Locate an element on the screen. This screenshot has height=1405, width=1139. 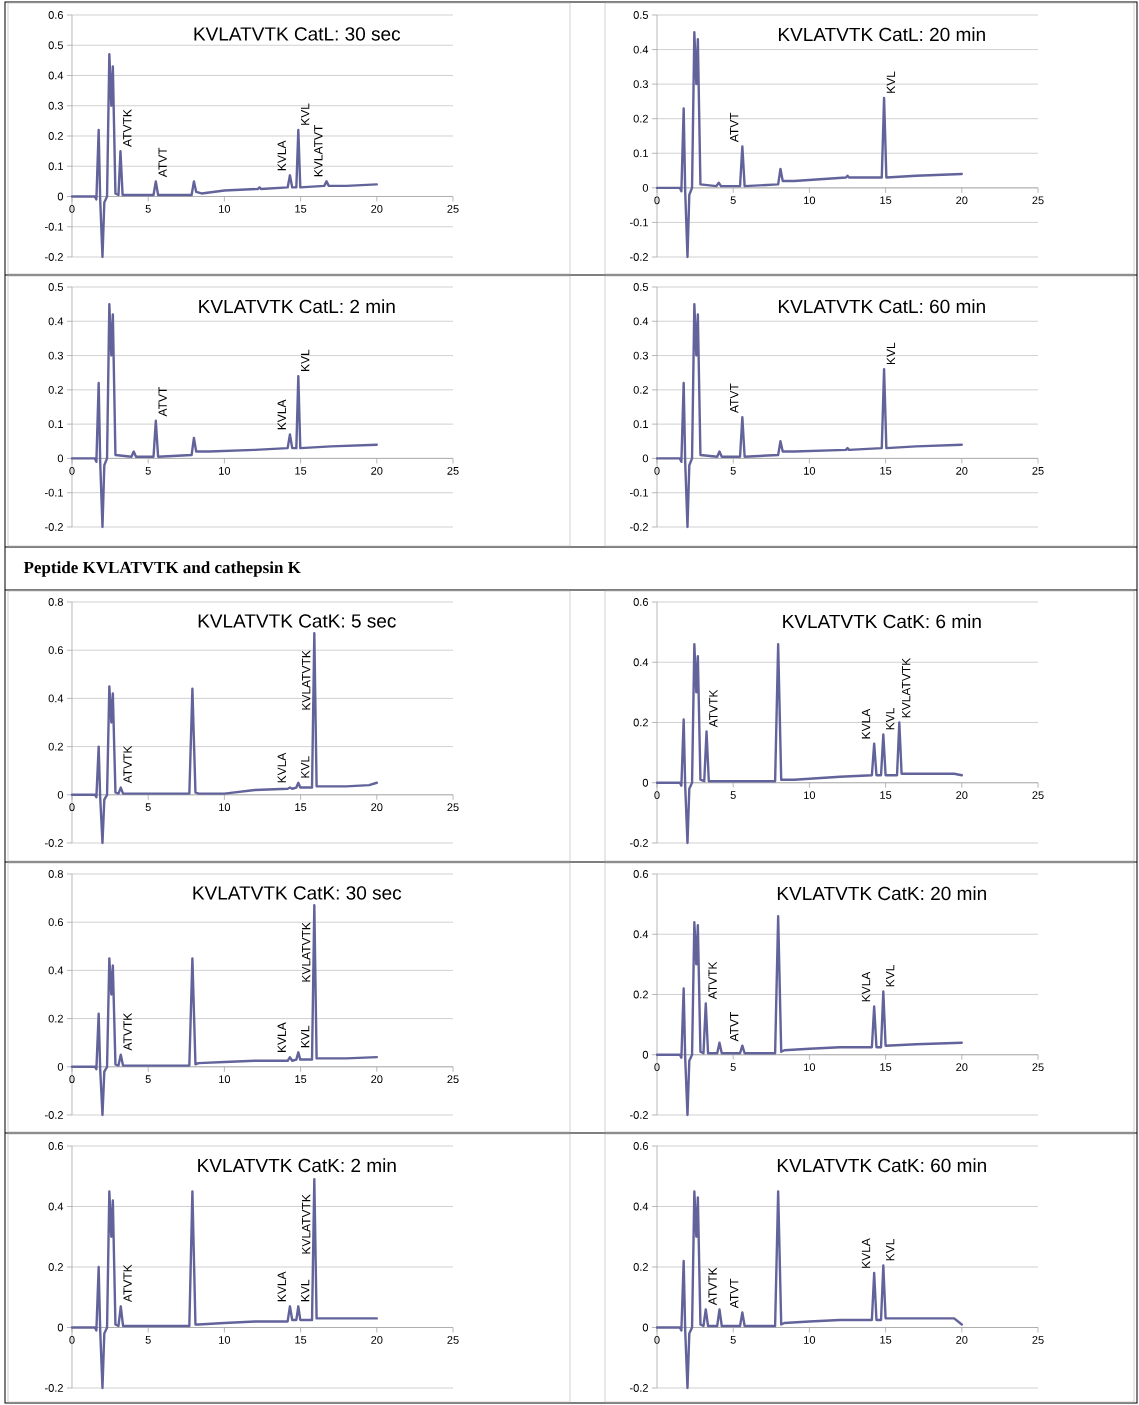
annotation: KVLATVTK is located at coordinates (306, 952).